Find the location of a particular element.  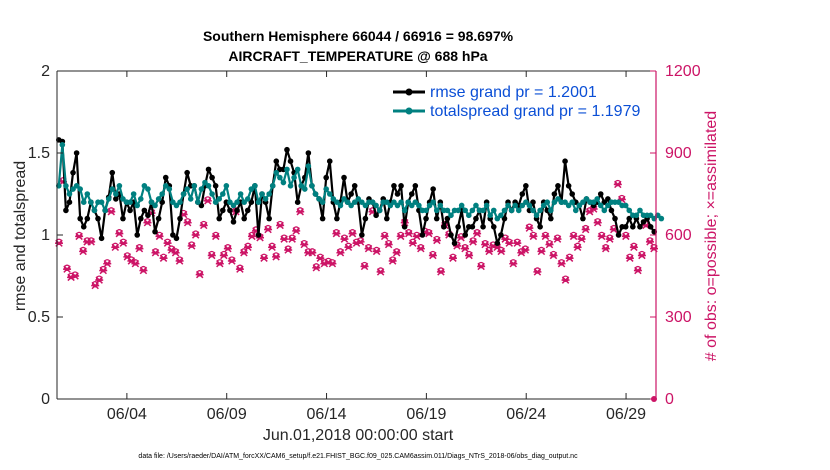

y-tick-label: 2 is located at coordinates (45, 71).